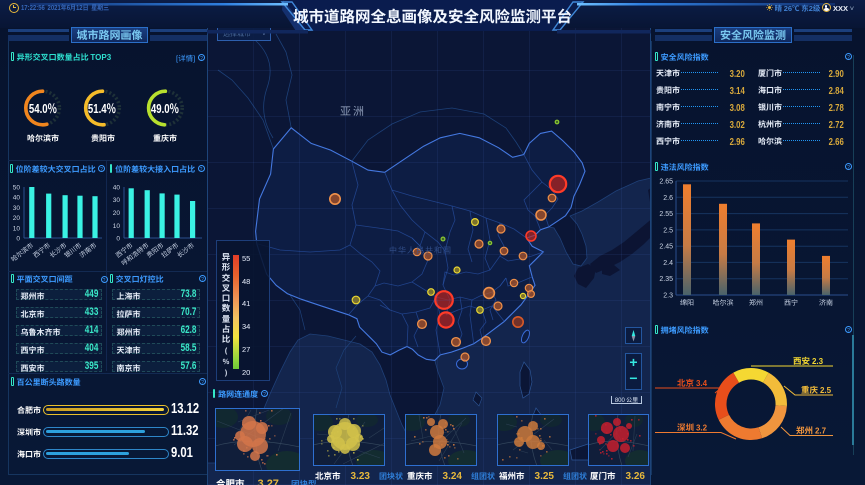 The width and height of the screenshot is (865, 485). What do you see at coordinates (185, 249) in the screenshot?
I see `svg-text: 长沙市` at bounding box center [185, 249].